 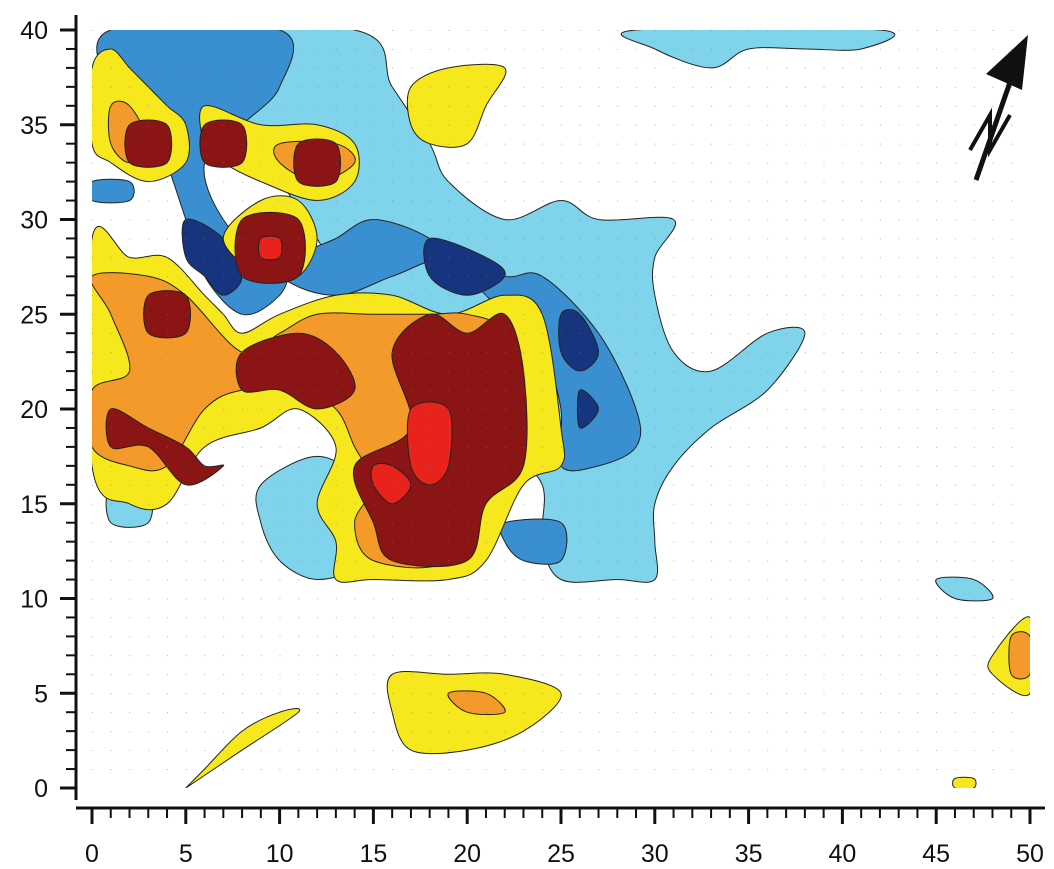 What do you see at coordinates (280, 854) in the screenshot?
I see `x-tick-label: 10` at bounding box center [280, 854].